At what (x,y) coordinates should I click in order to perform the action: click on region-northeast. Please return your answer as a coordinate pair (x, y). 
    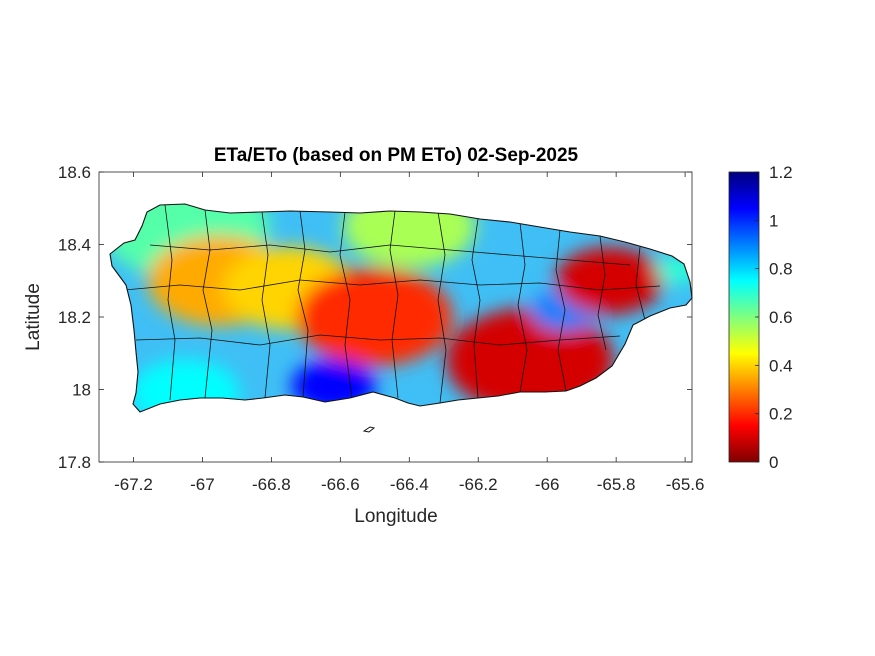
    Looking at the image, I should click on (609, 281).